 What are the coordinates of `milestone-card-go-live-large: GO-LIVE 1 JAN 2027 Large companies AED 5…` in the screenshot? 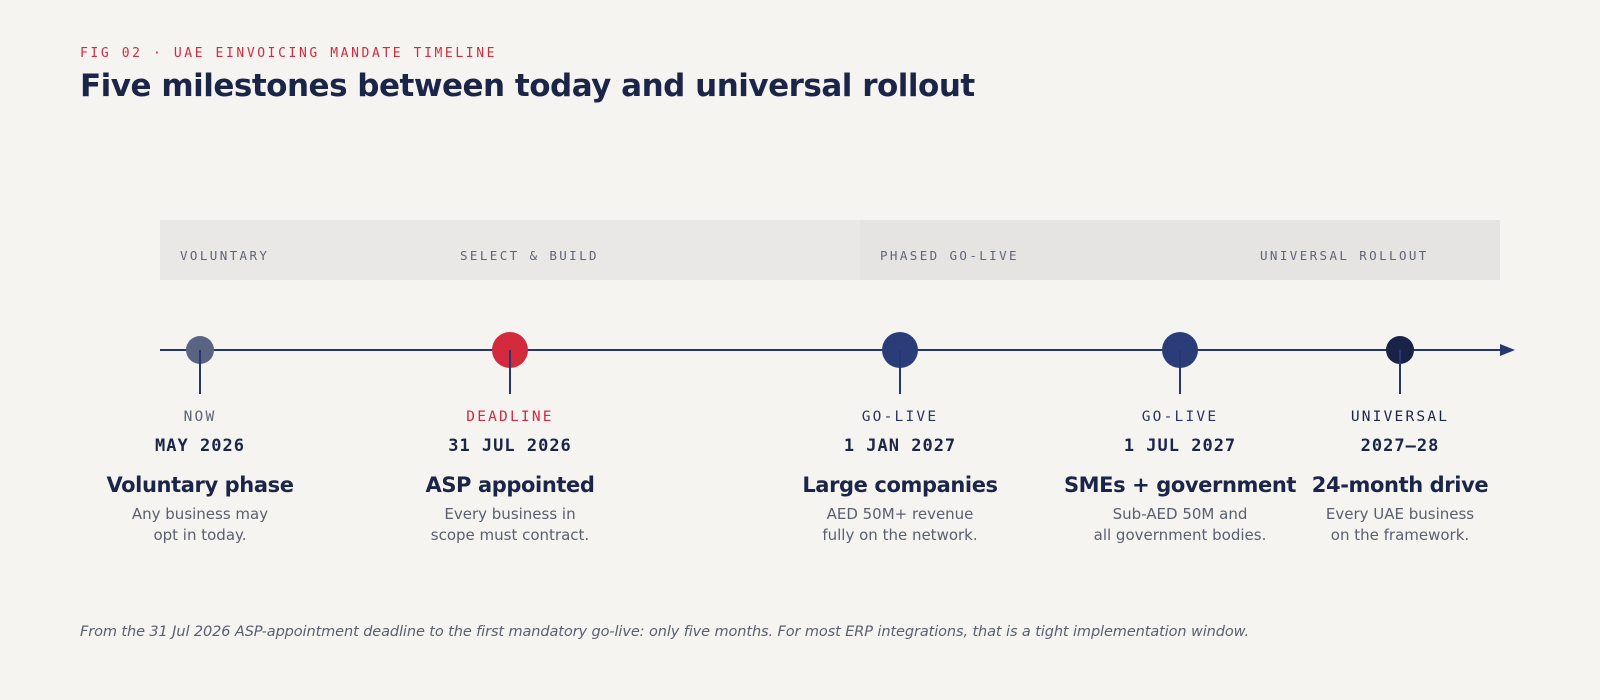 It's located at (900, 477).